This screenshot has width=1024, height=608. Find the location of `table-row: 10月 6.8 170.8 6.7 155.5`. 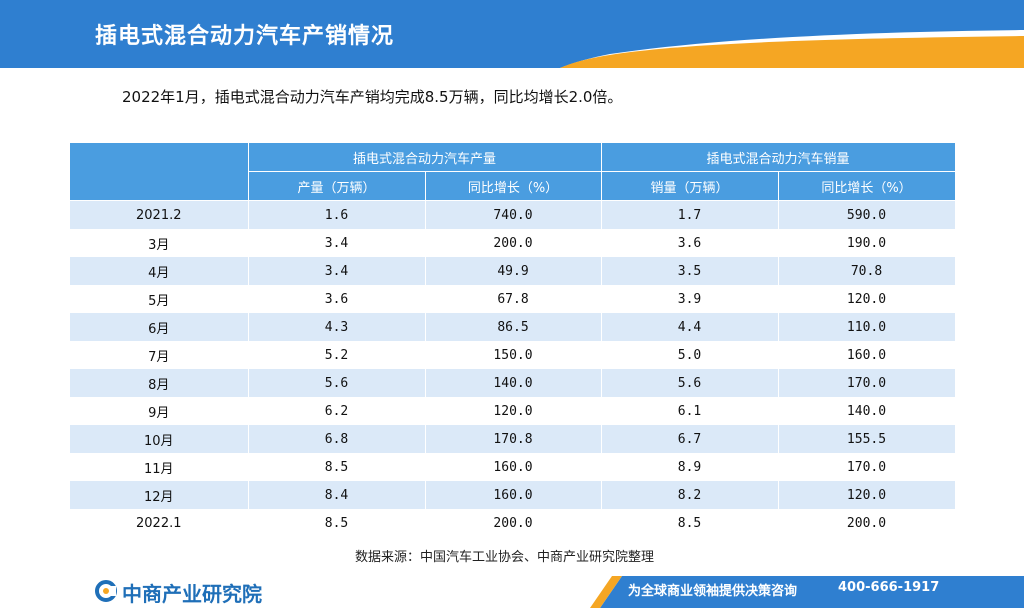

table-row: 10月 6.8 170.8 6.7 155.5 is located at coordinates (513, 439).